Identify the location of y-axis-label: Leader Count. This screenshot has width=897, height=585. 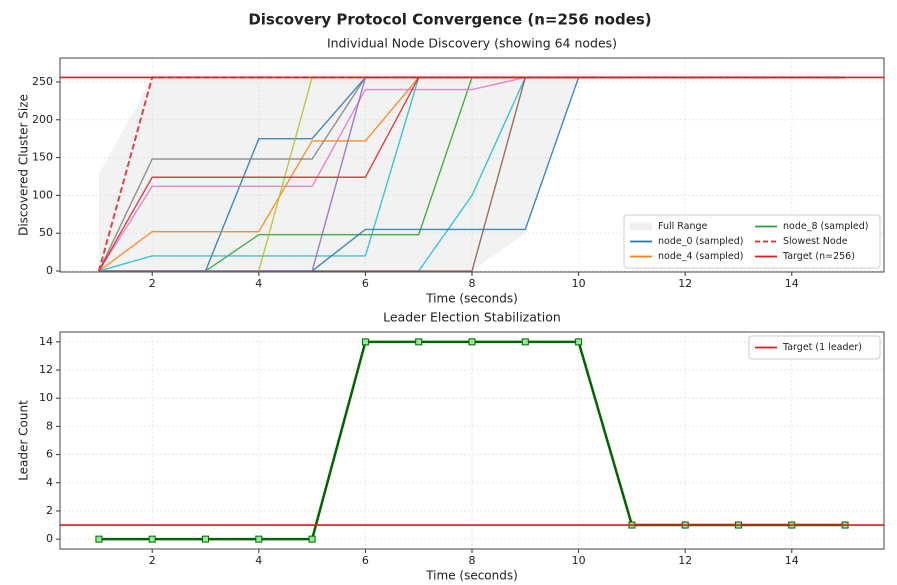
(24, 440).